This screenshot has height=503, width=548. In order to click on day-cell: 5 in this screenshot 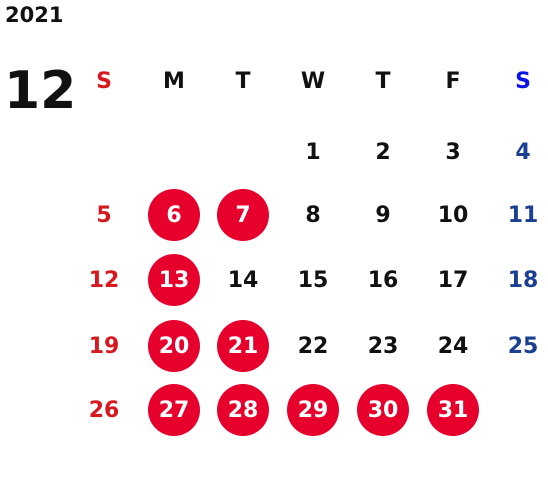, I will do `click(104, 215)`.